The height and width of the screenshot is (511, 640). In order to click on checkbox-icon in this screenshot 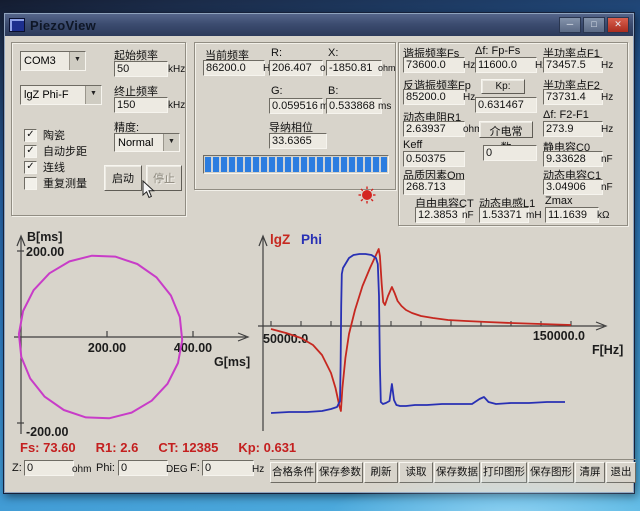, I will do `click(30, 183)`.